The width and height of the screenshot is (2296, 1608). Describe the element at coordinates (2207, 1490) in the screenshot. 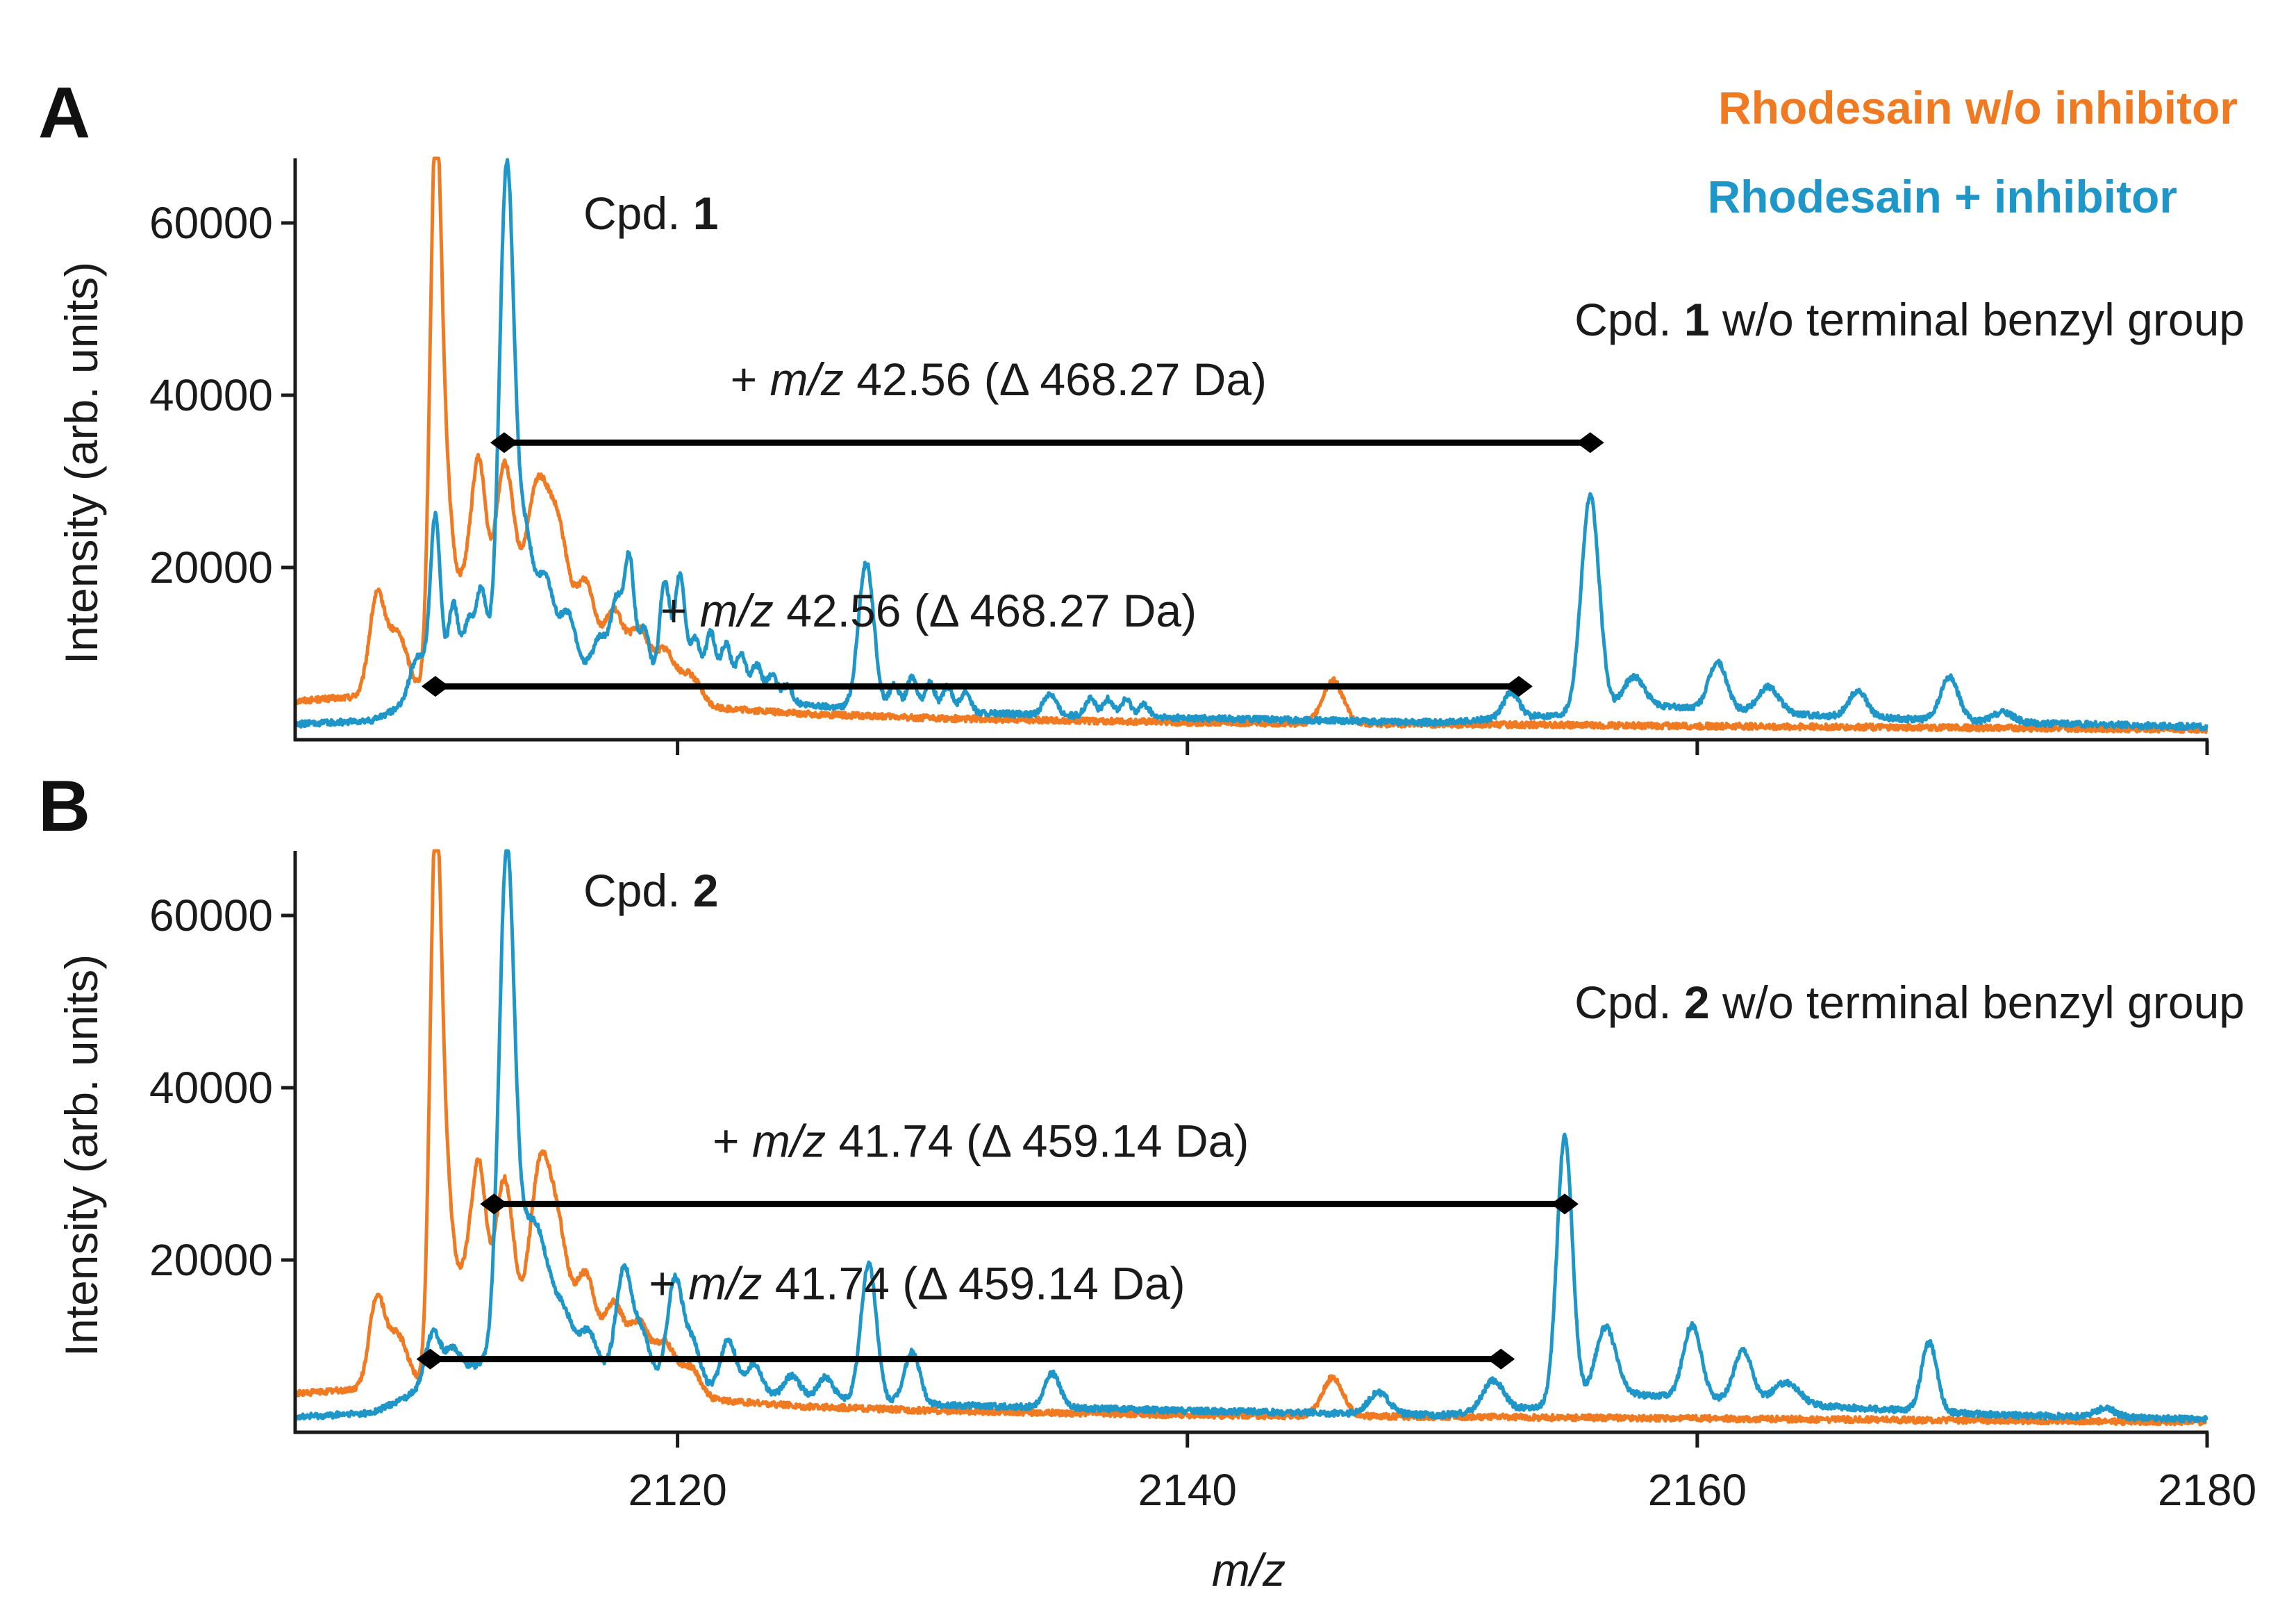

I see `x-tick-label: 2180` at that location.